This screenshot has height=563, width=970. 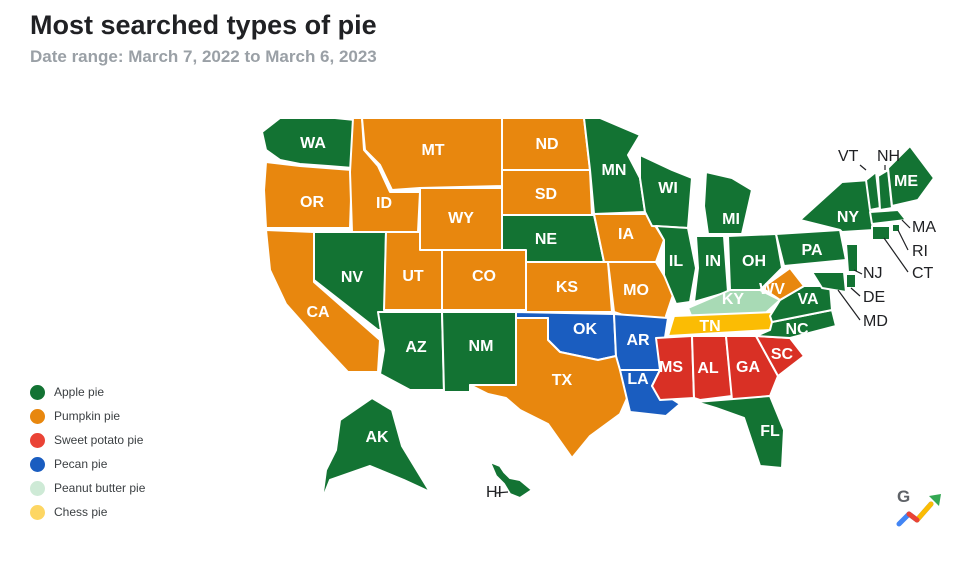 I want to click on state-label-ri: RI, so click(x=920, y=251).